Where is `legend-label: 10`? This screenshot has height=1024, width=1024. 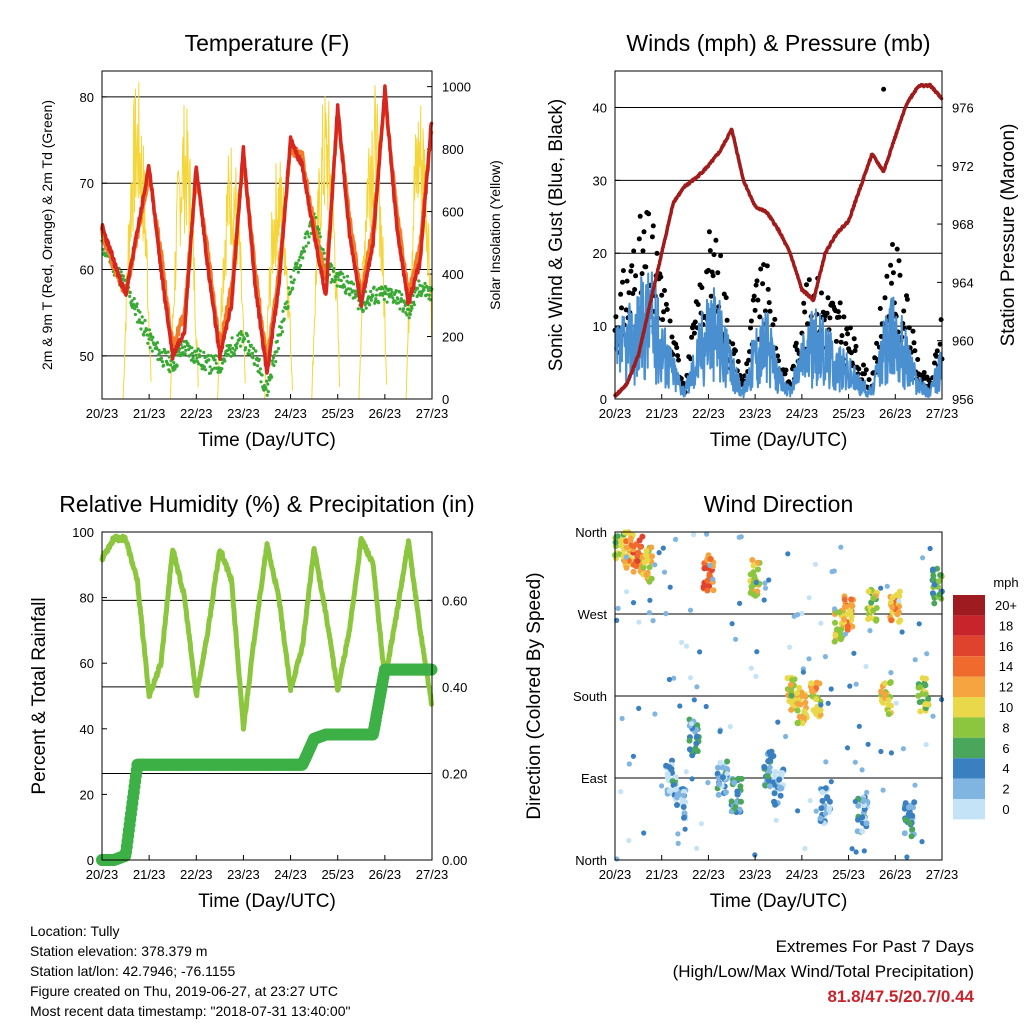
legend-label: 10 is located at coordinates (1006, 707).